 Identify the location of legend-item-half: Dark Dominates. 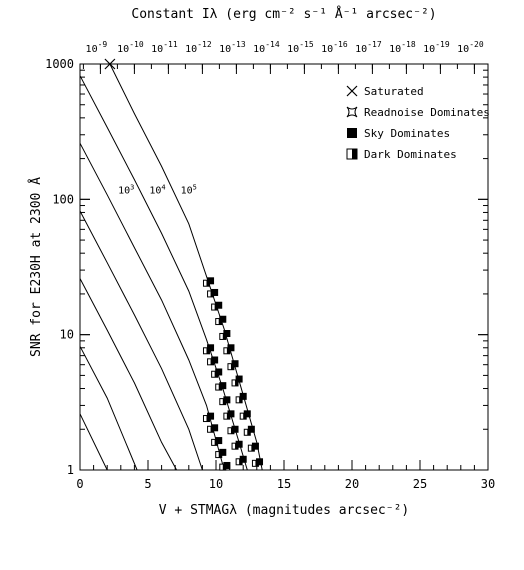
(401, 154).